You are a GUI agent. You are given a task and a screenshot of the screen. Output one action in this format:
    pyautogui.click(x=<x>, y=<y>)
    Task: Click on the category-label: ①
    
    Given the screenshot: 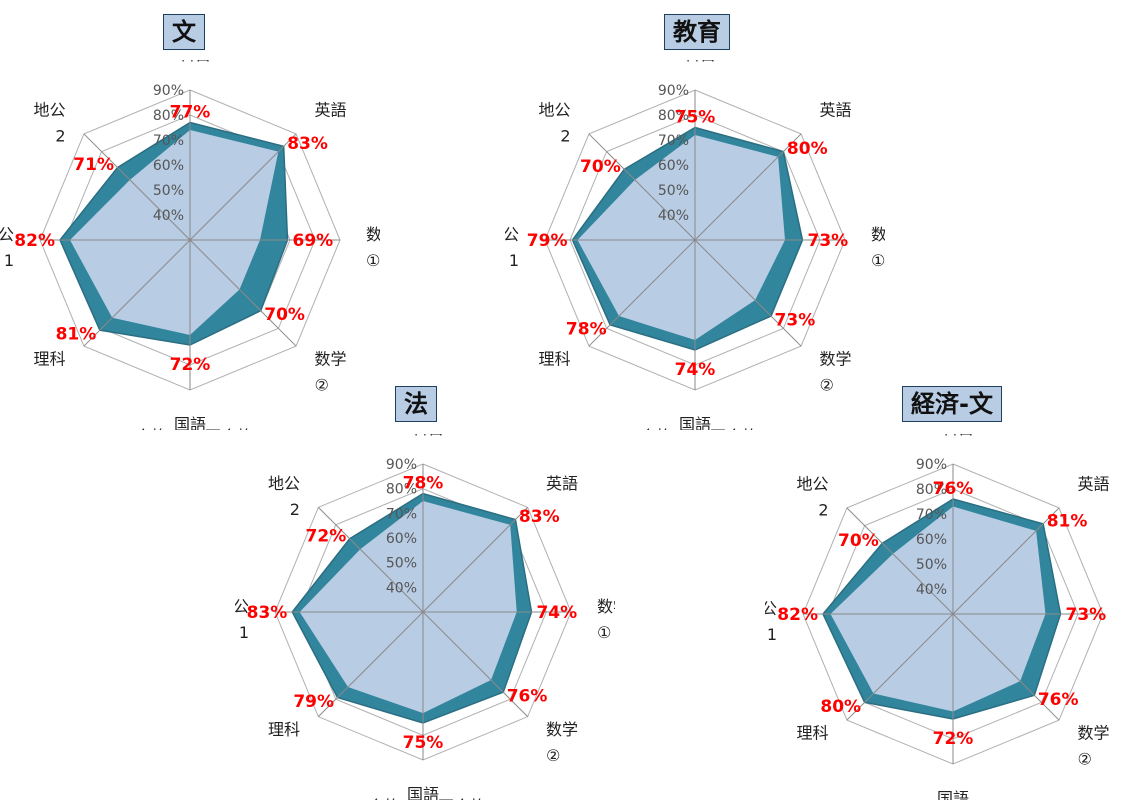 What is the action you would take?
    pyautogui.click(x=604, y=632)
    